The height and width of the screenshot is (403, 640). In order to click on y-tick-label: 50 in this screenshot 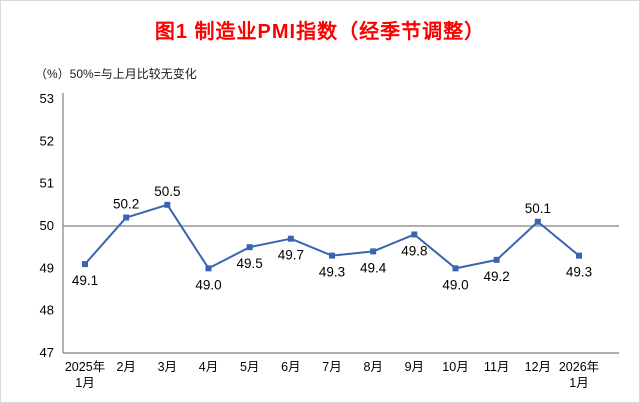, I will do `click(47, 225)`.